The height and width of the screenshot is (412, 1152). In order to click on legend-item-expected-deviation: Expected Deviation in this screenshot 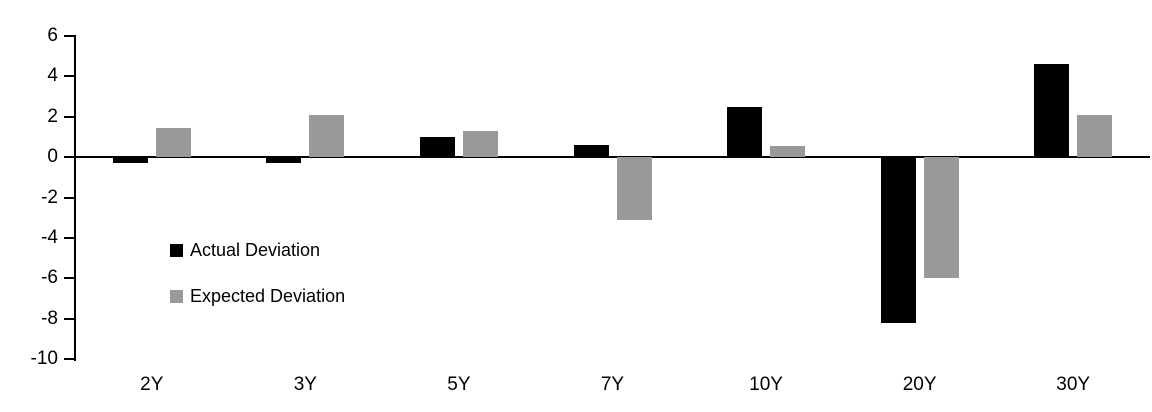, I will do `click(257, 296)`.